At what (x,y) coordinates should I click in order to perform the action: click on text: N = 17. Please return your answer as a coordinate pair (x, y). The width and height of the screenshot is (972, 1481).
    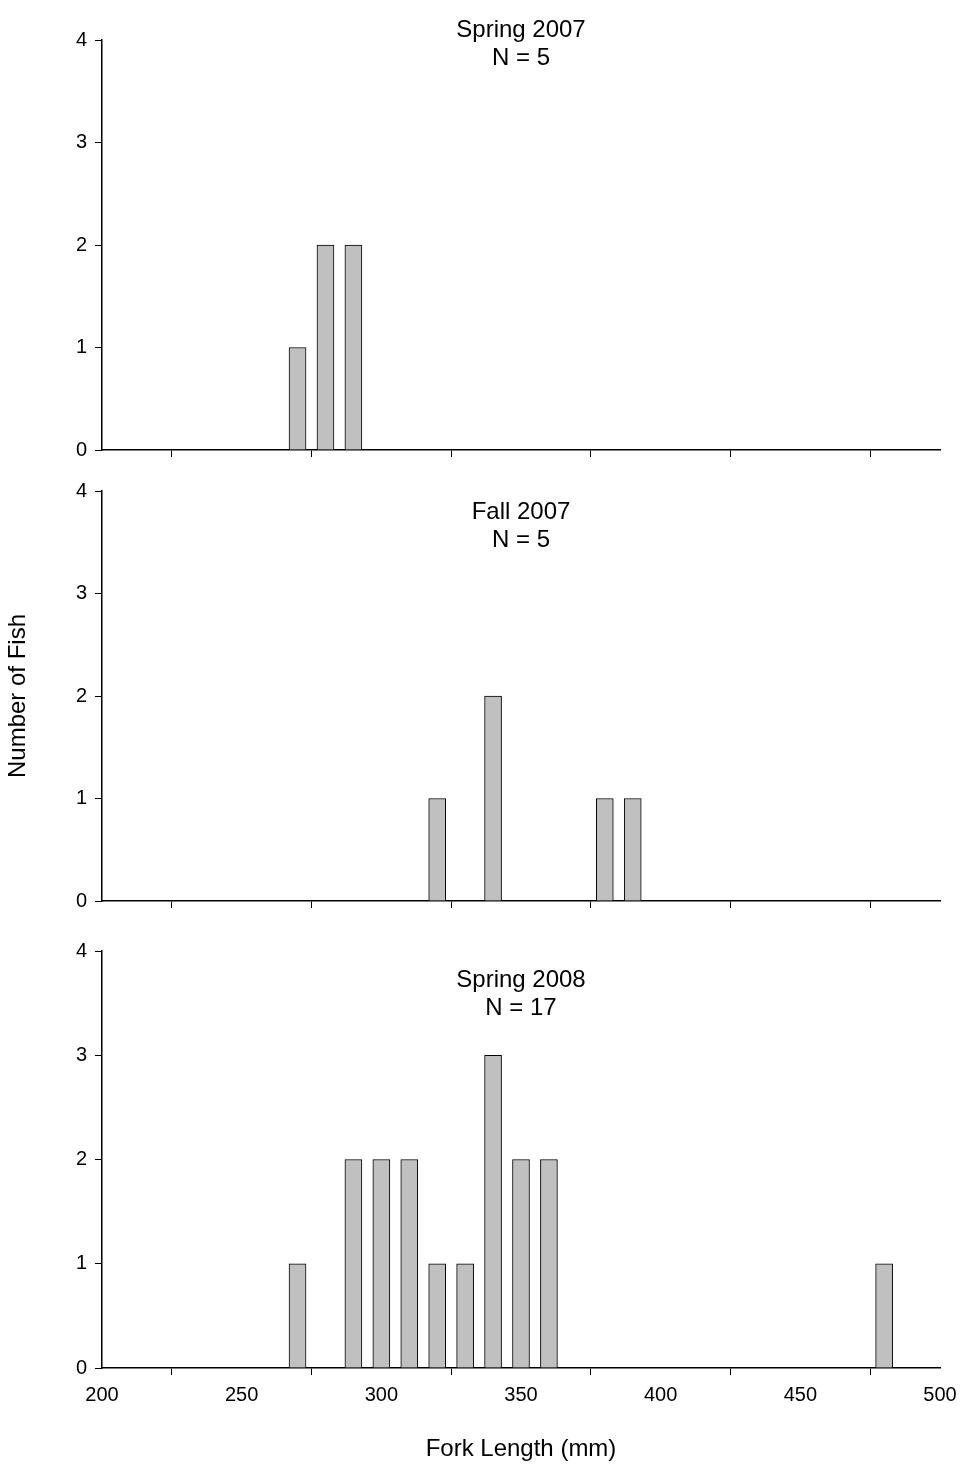
    Looking at the image, I should click on (521, 1006).